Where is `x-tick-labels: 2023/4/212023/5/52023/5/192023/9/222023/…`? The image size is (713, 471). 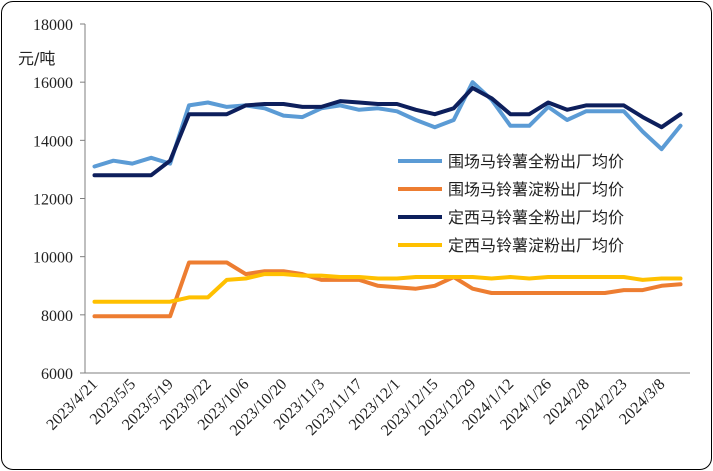
x-tick-labels: 2023/4/212023/5/52023/5/192023/9/222023/… is located at coordinates (355, 408).